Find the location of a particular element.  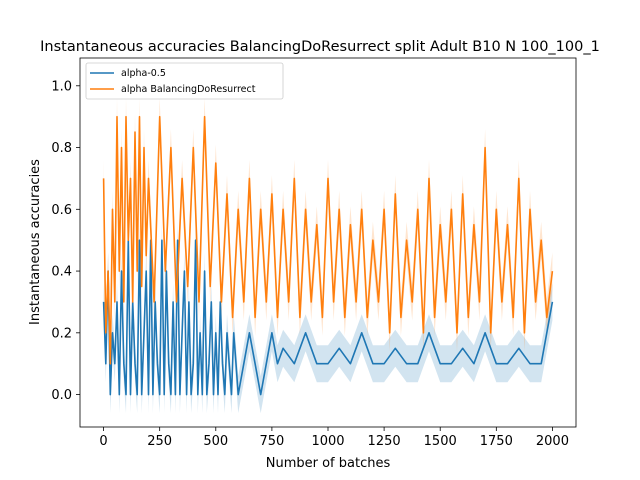

x-tick-label: 2000 is located at coordinates (552, 441).